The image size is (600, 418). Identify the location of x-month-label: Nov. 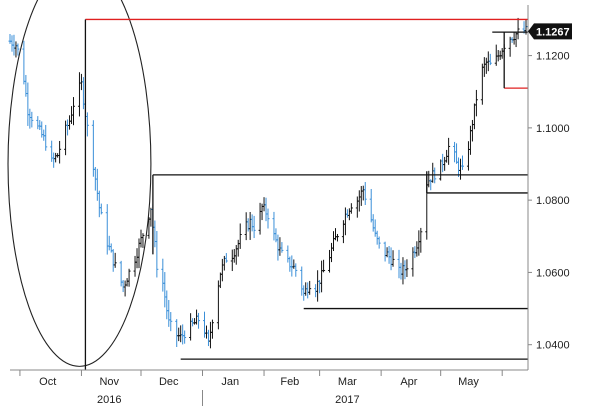
(109, 382).